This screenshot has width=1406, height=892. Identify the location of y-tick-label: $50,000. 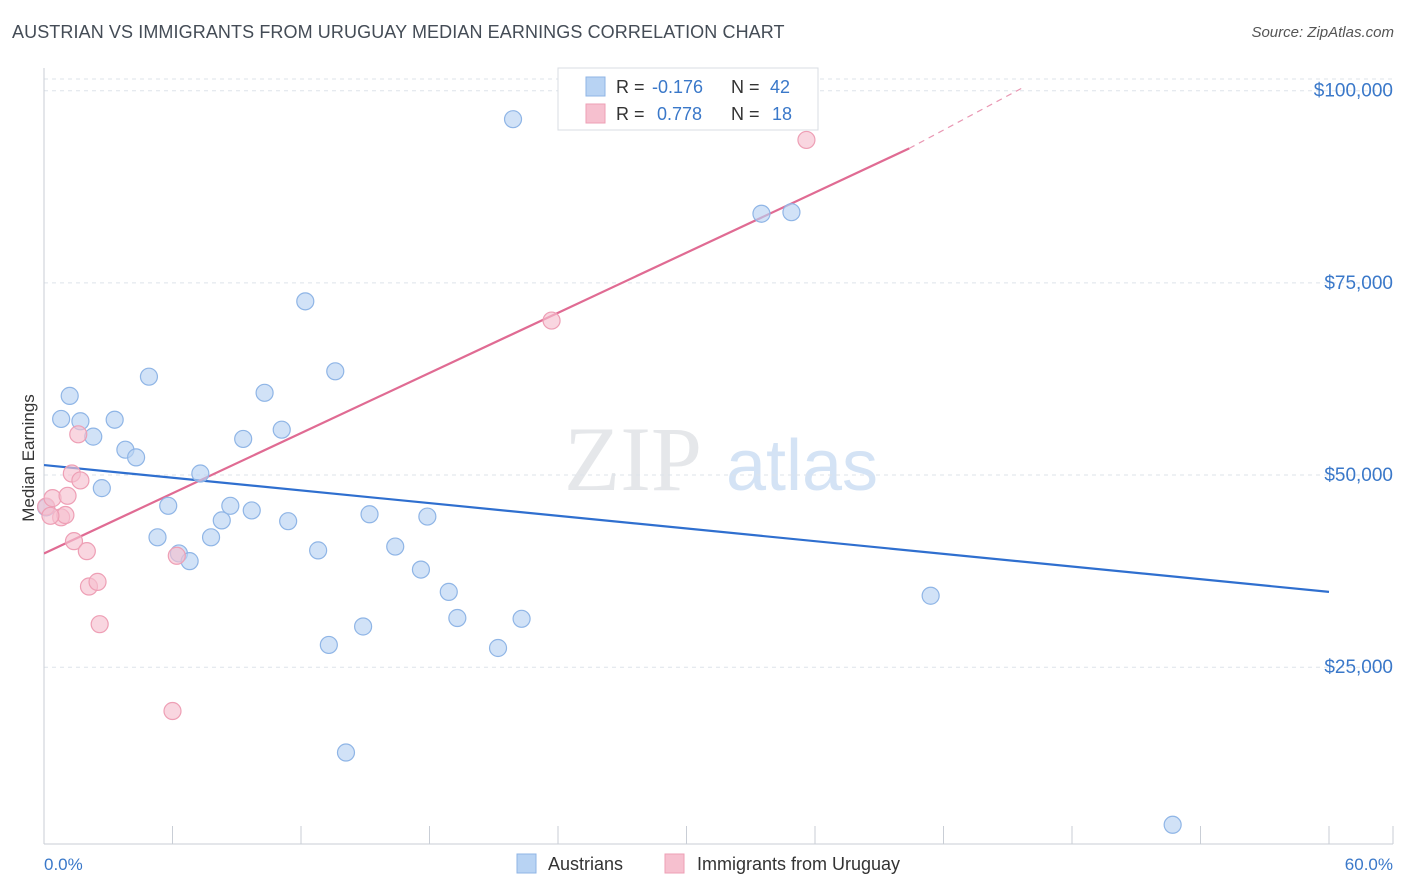
(1358, 475).